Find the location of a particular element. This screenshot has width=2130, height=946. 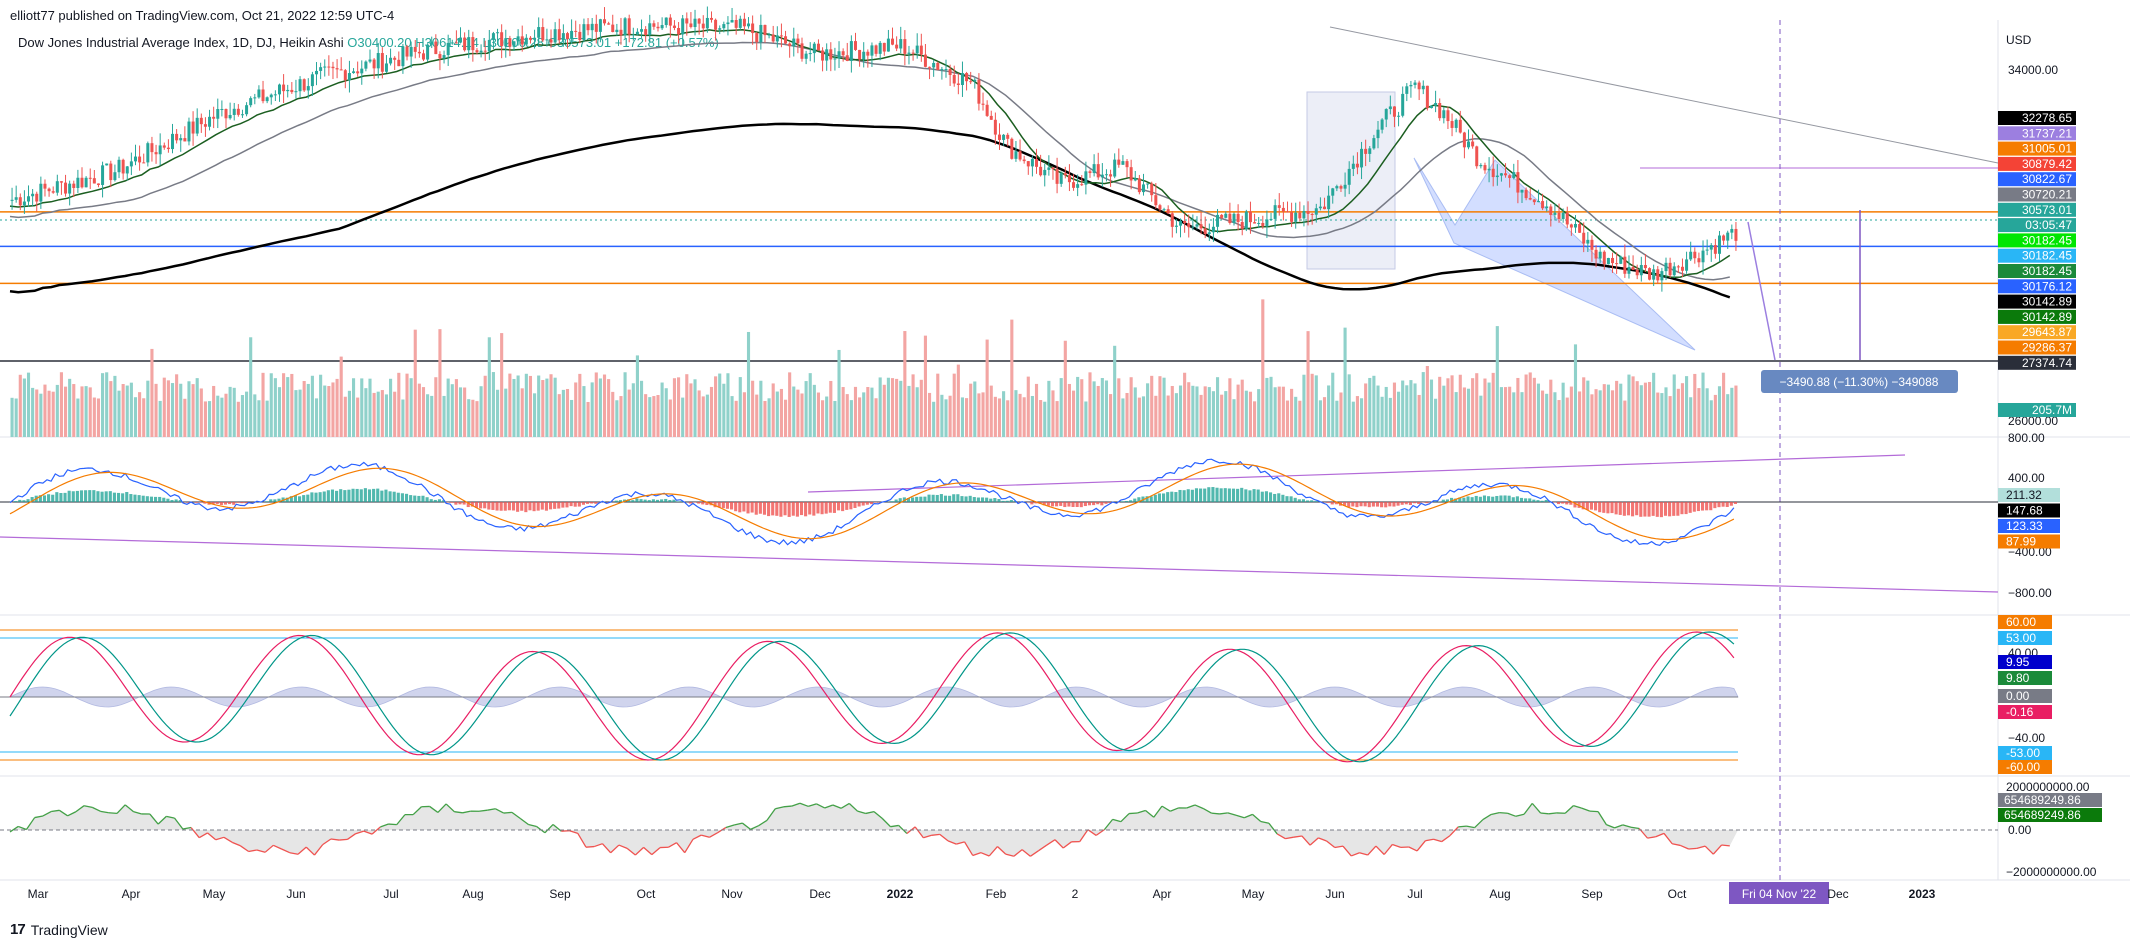

osc-tag: -53.00 is located at coordinates (2025, 753).